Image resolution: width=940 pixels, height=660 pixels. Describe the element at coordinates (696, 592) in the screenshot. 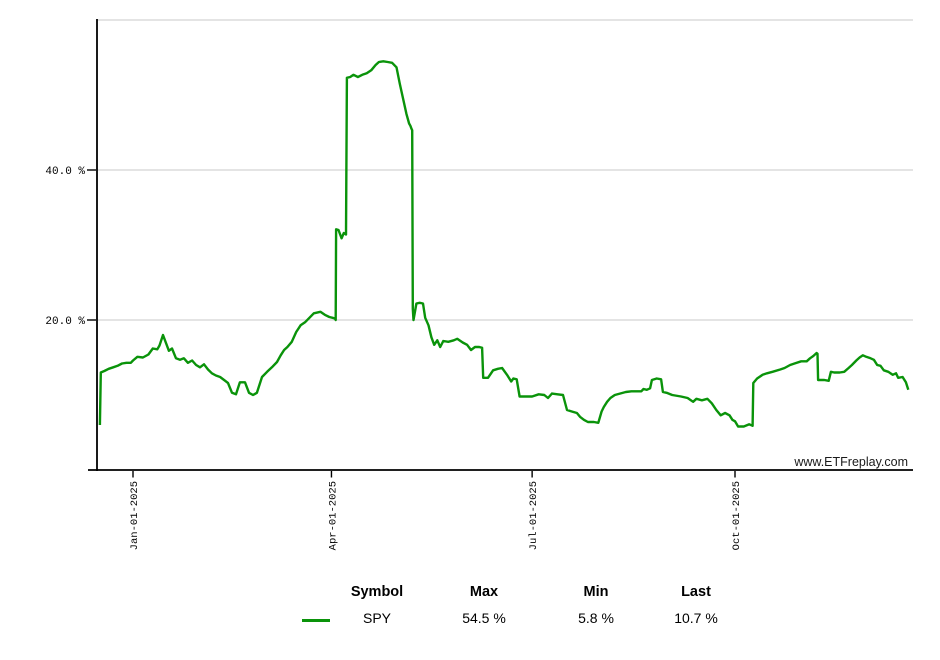

I see `legend-header-last: Last` at that location.